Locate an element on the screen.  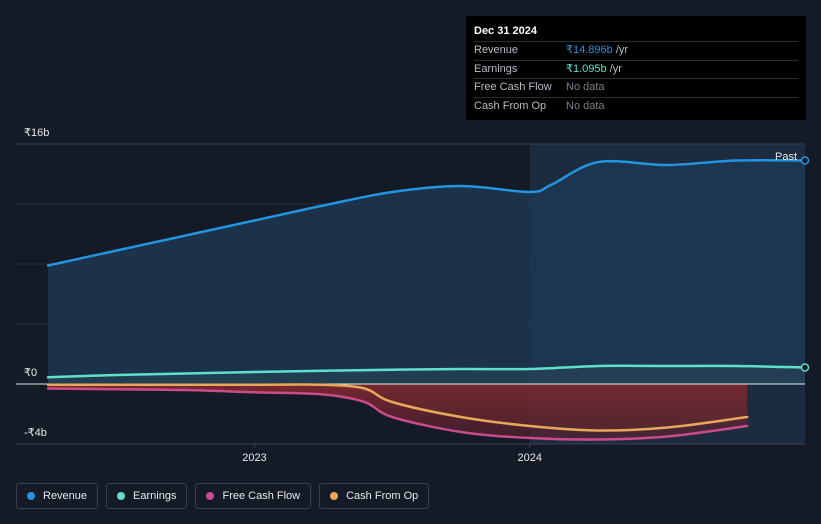
tooltip-row-revenue: Revenue ₹14.896b /yr is located at coordinates (636, 50).